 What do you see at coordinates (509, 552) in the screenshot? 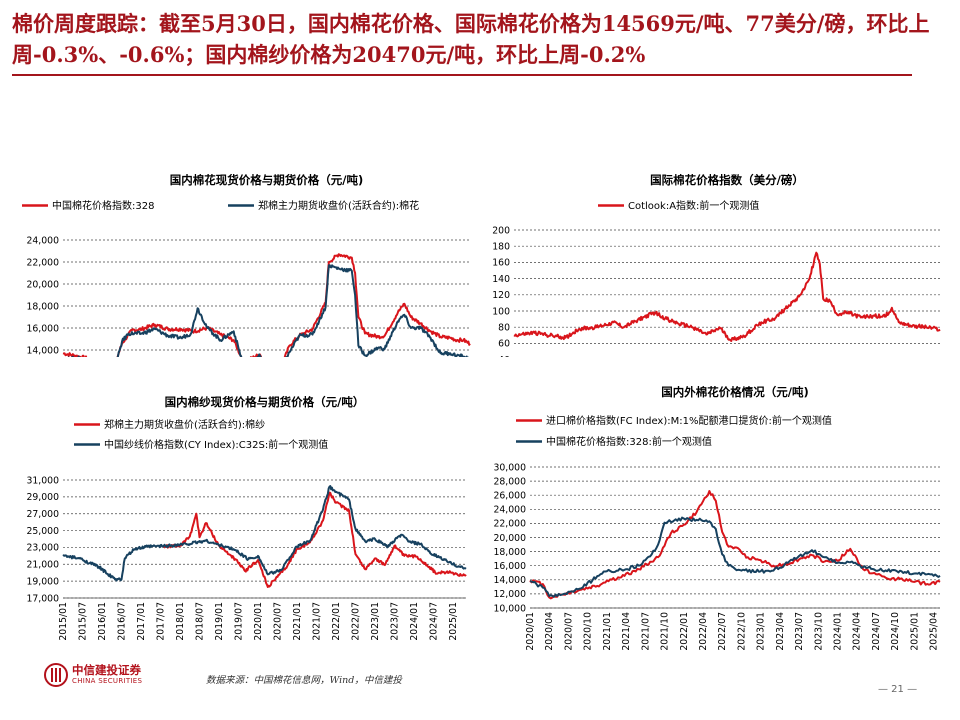
I see `y-tick-label: 18,000` at bounding box center [509, 552].